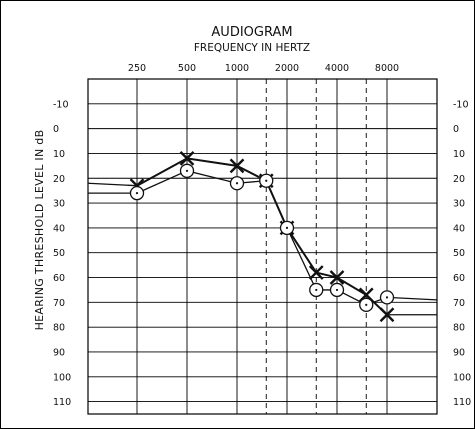  I want to click on x-tick-label: 8000, so click(387, 68).